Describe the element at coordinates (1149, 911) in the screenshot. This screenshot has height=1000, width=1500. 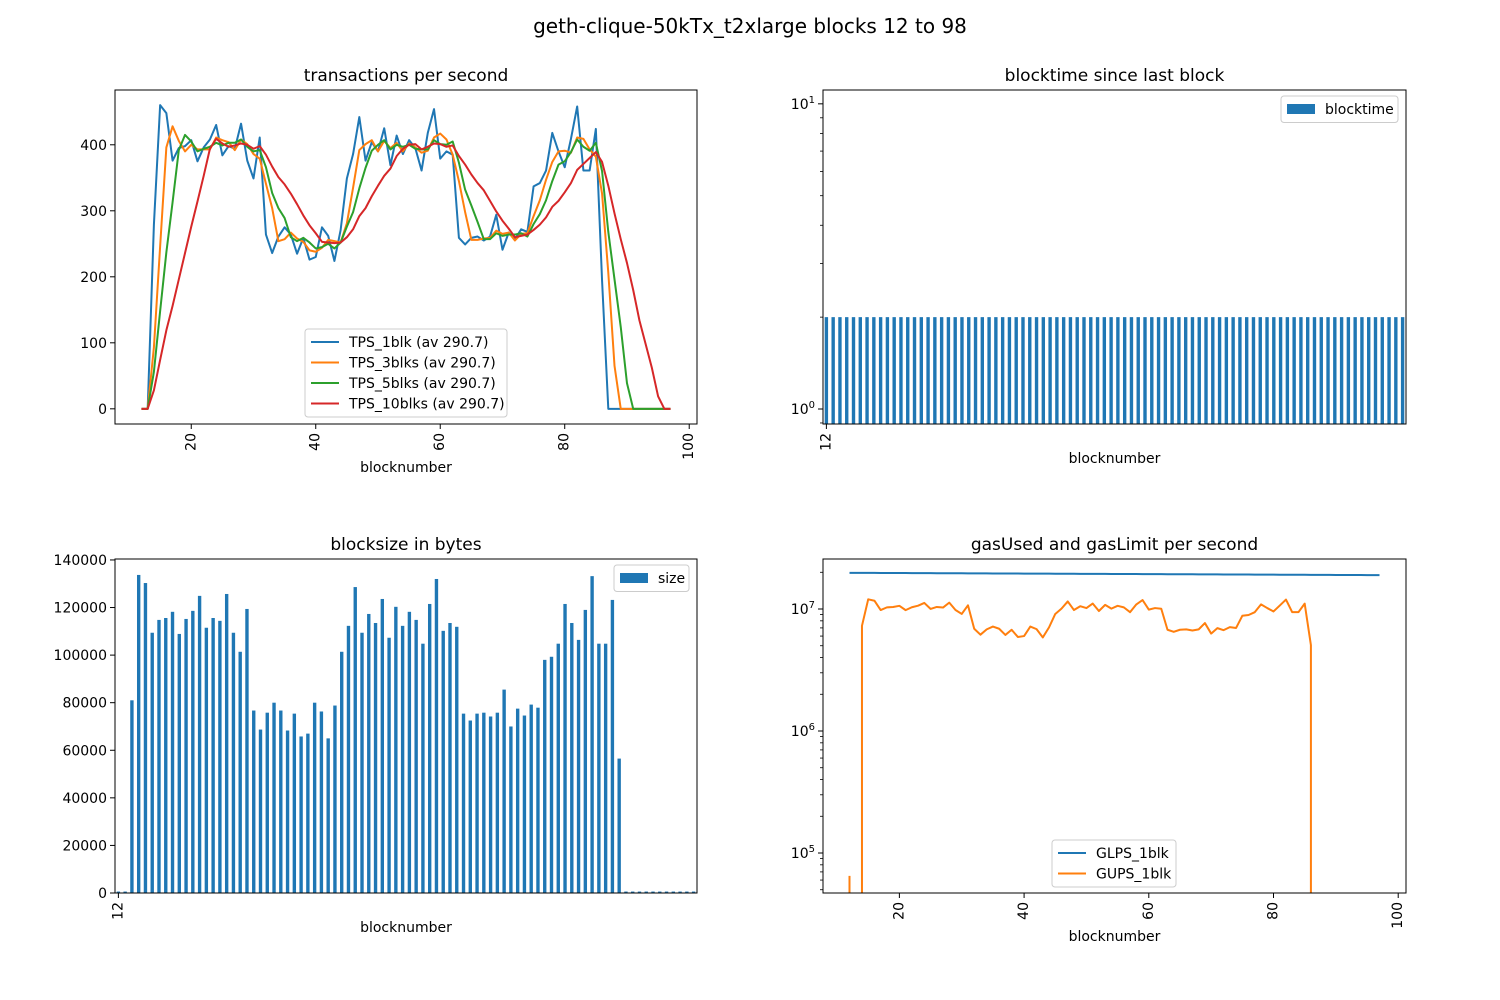
I see `x-tick-label: 60` at that location.